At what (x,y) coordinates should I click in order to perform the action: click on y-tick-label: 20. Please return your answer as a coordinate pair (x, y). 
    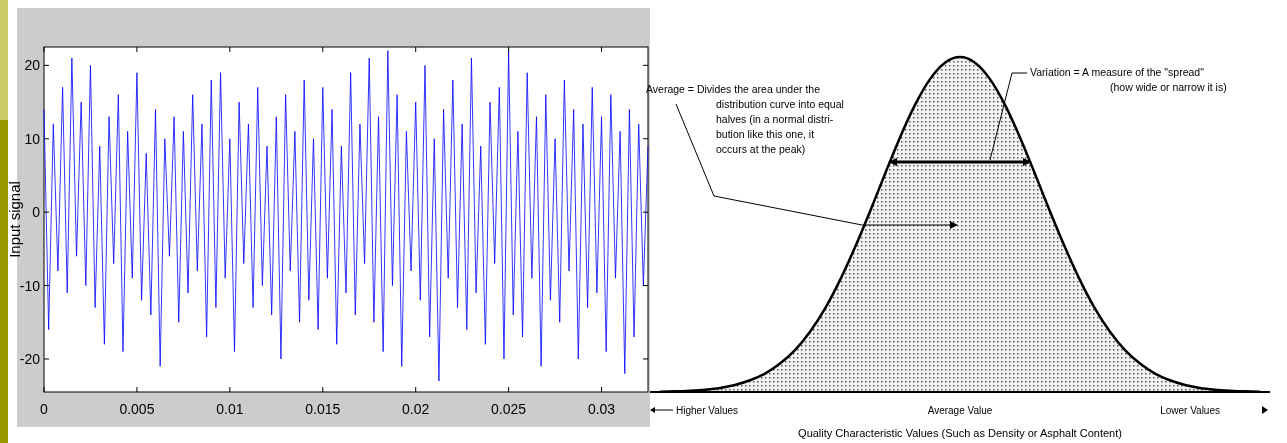
    Looking at the image, I should click on (32, 65).